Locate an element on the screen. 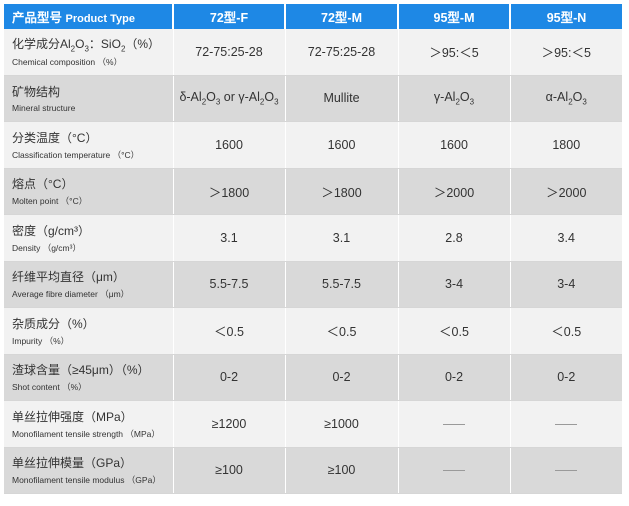  property-cell: 分类温度（°C） Classification temperature （°C） is located at coordinates (89, 145).